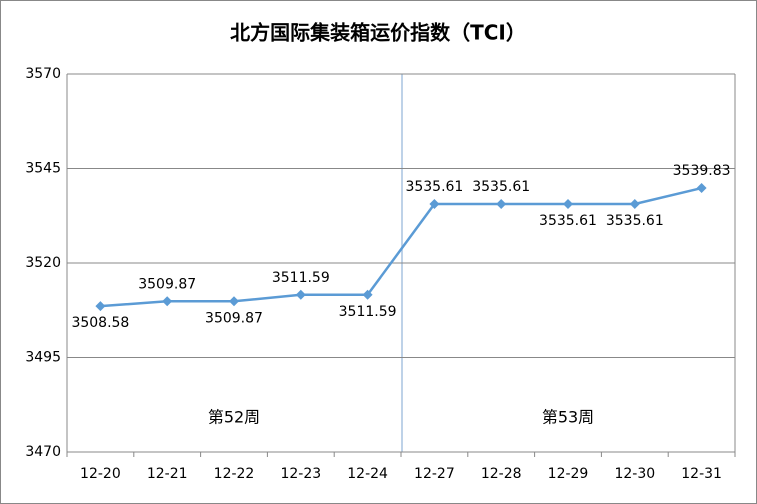 The height and width of the screenshot is (504, 757). Describe the element at coordinates (43, 74) in the screenshot. I see `y-tick-label: 3570` at that location.